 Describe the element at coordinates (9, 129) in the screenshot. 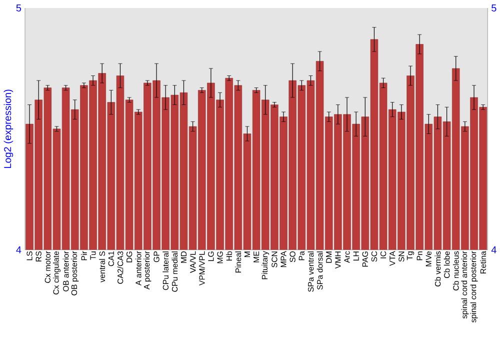

I see `y-axis-title: Log2 (expression)` at that location.